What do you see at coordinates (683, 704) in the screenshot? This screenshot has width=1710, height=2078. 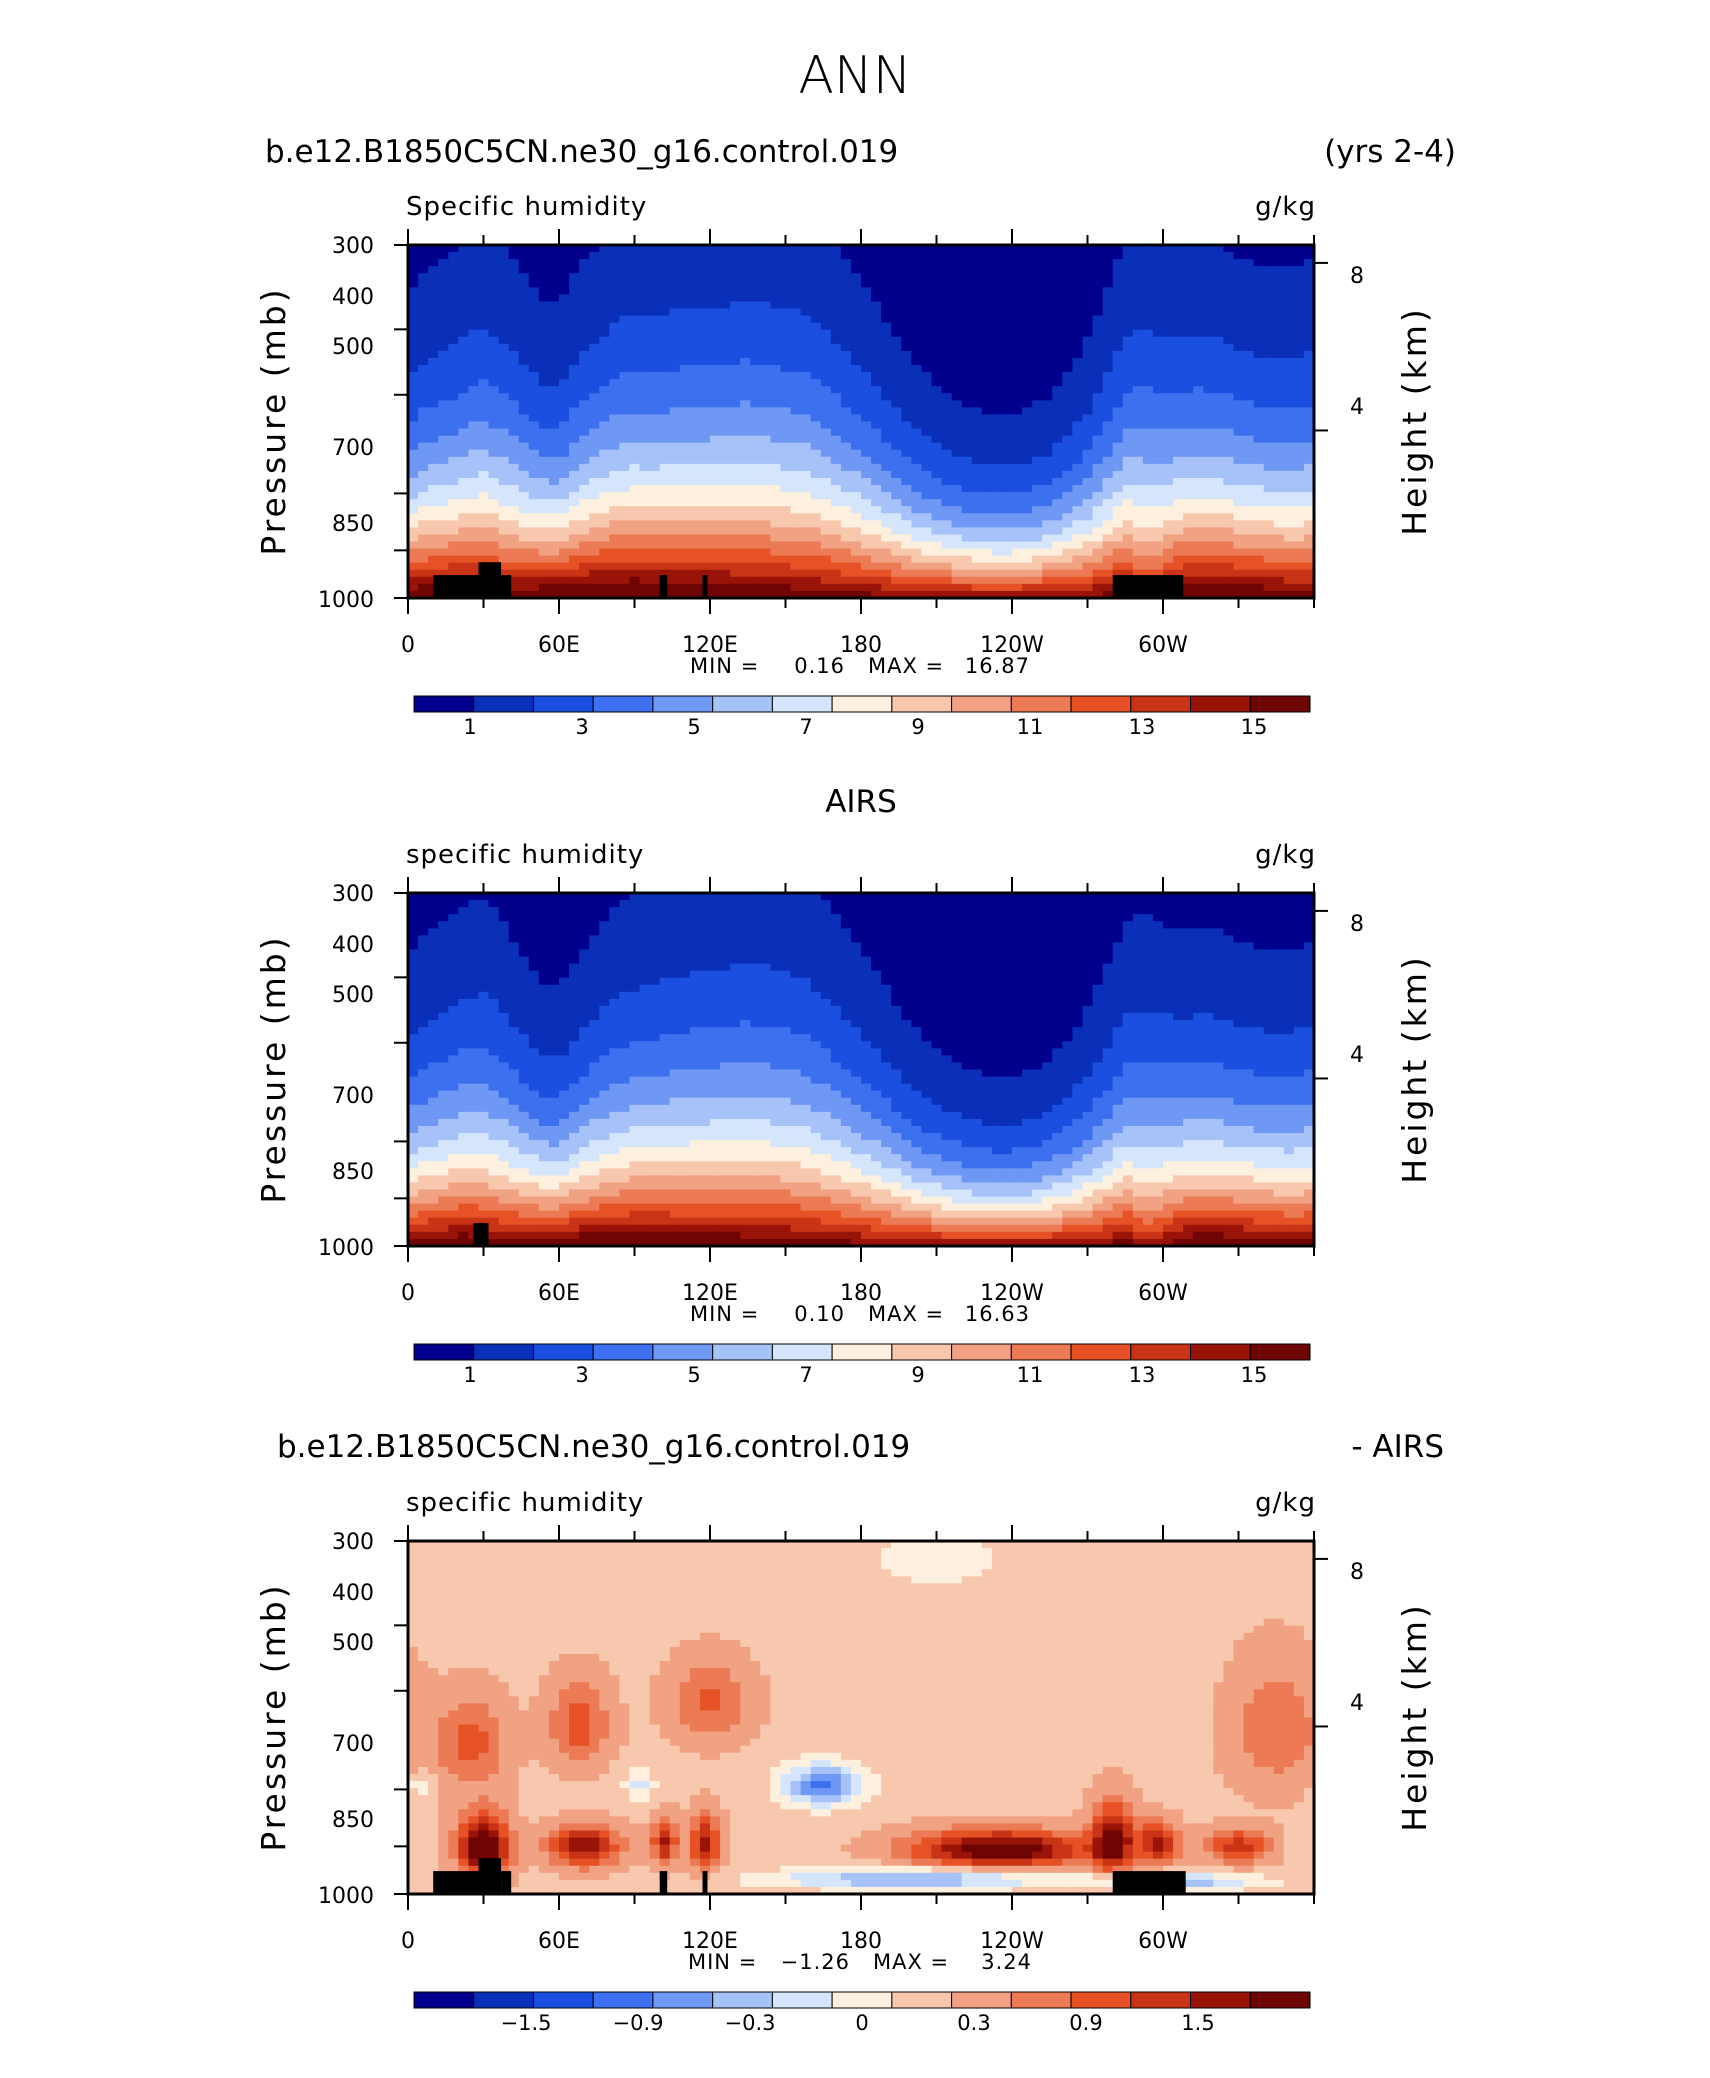 I see `colorbar-swatch` at bounding box center [683, 704].